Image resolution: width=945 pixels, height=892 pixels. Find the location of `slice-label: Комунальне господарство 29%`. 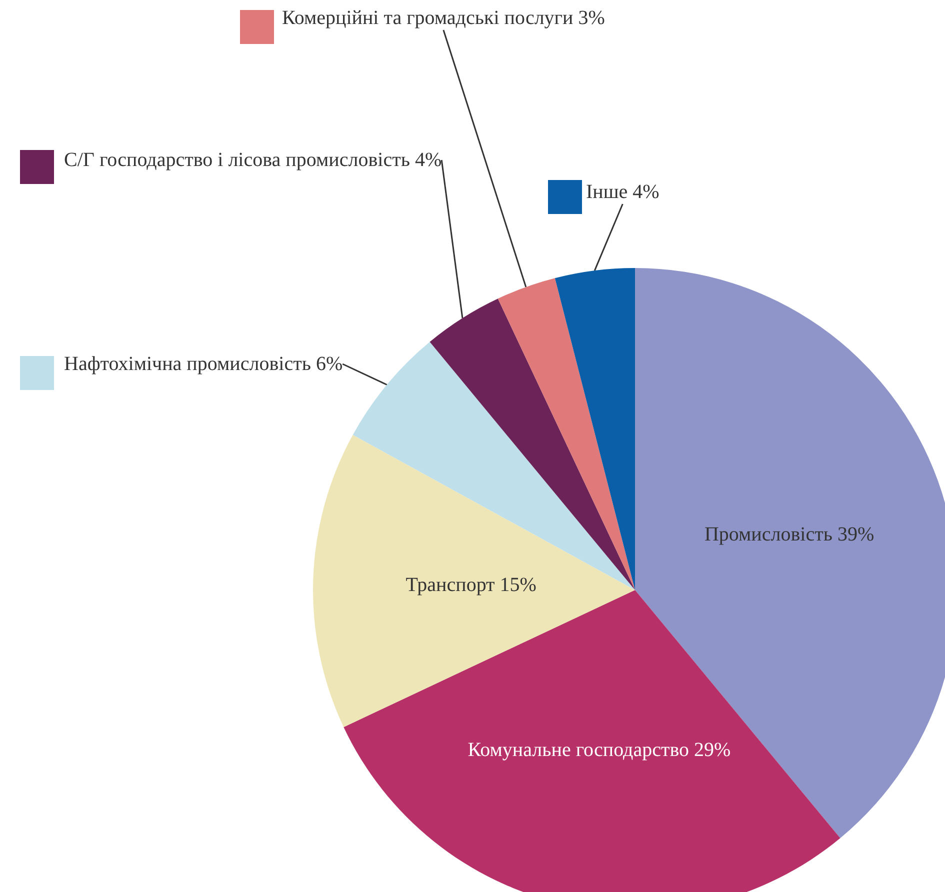

slice-label: Комунальне господарство 29% is located at coordinates (599, 750).